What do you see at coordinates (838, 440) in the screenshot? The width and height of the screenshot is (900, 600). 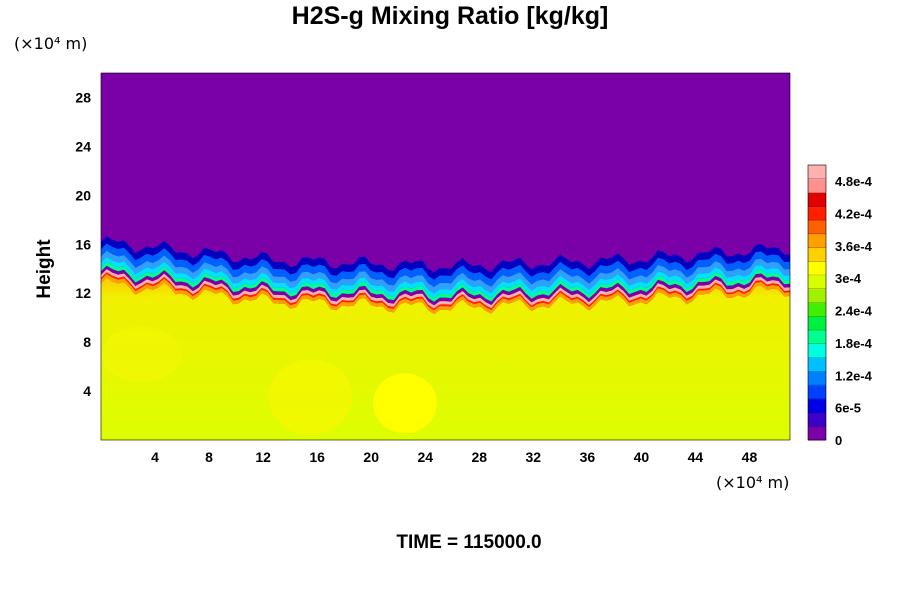 I see `colorbar-tick-label: 0` at bounding box center [838, 440].